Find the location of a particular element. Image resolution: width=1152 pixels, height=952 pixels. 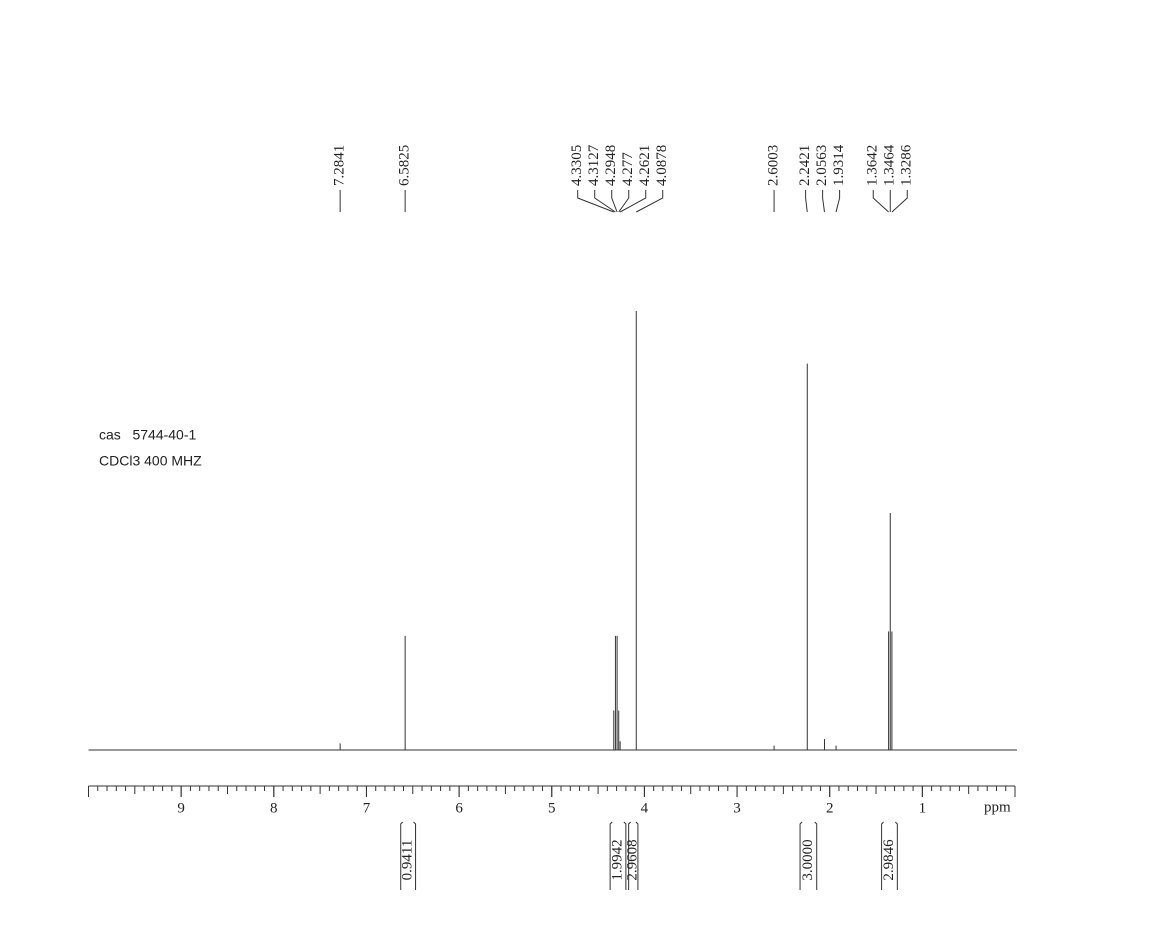

x-tick-label: 4 is located at coordinates (645, 808).